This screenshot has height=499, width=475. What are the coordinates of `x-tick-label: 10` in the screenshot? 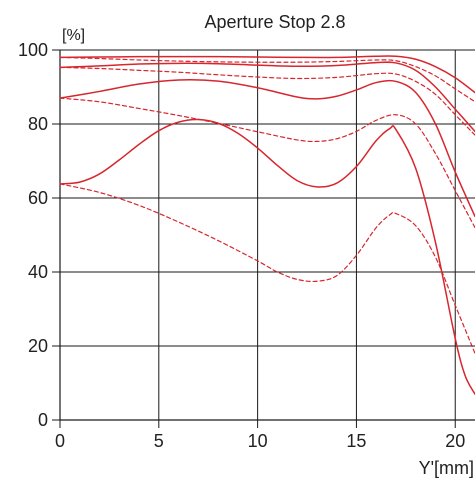 It's located at (258, 441).